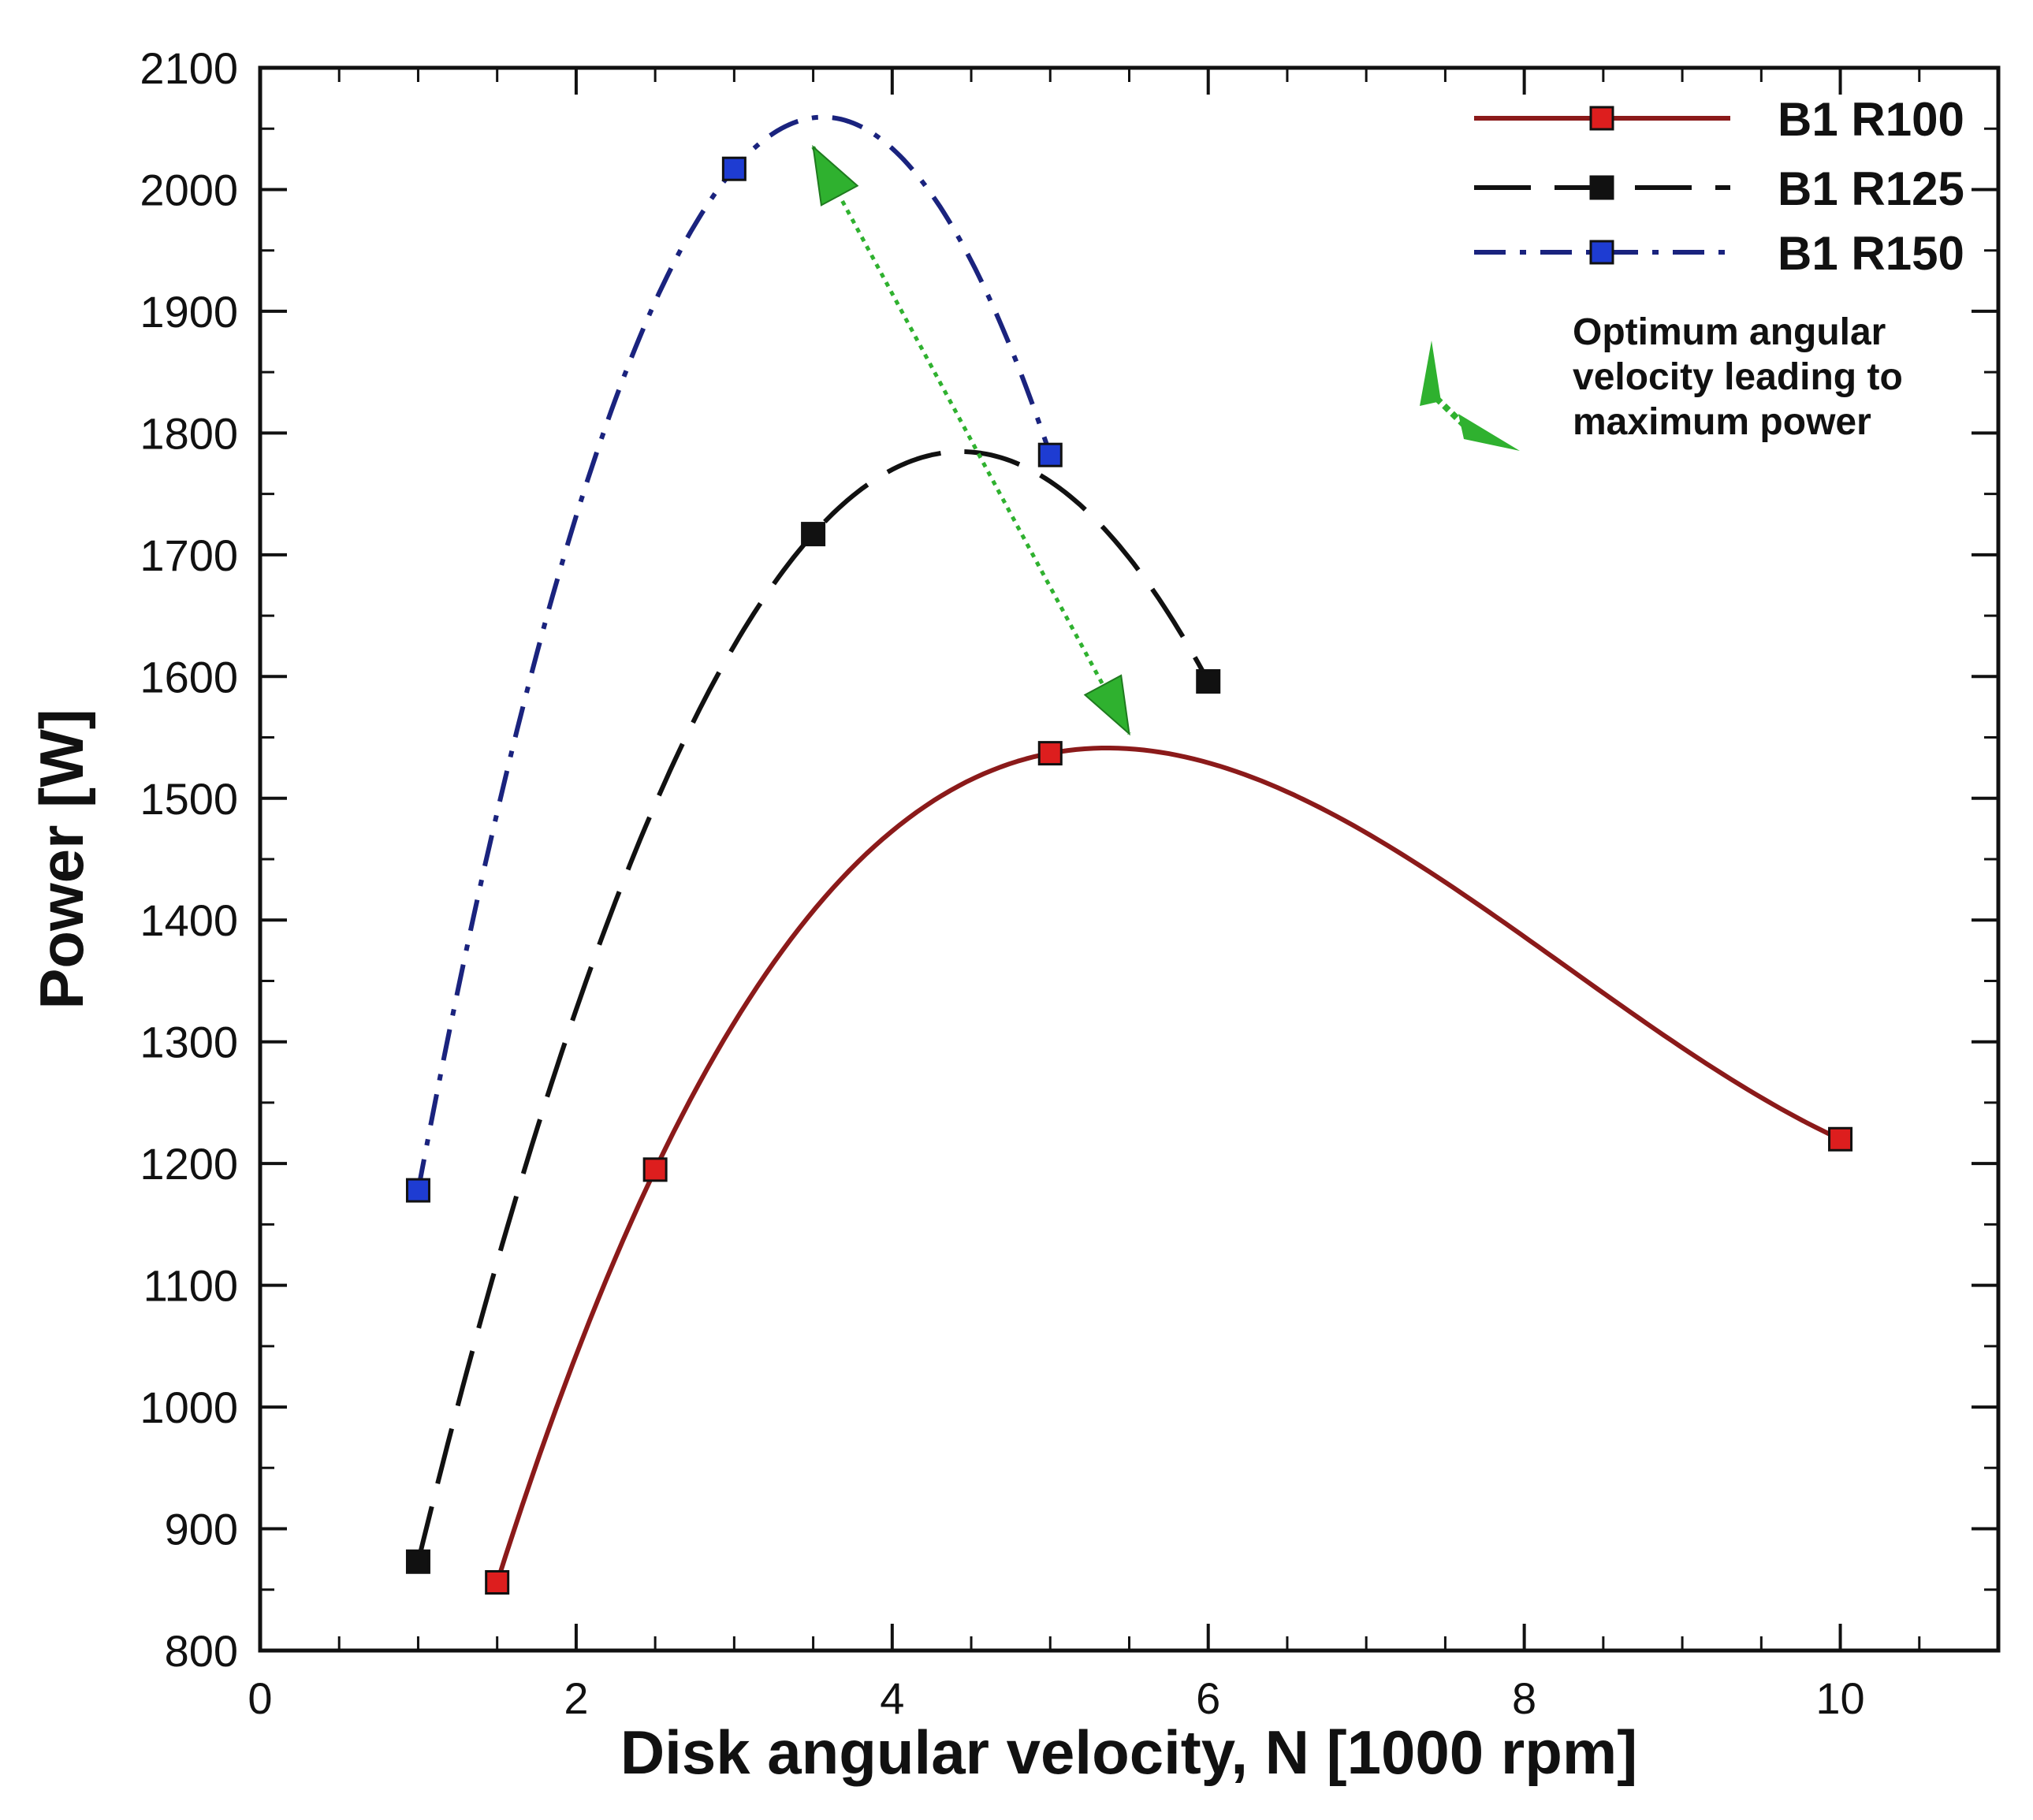 Image resolution: width=2033 pixels, height=1820 pixels. I want to click on y-tick-label: 1300, so click(189, 1042).